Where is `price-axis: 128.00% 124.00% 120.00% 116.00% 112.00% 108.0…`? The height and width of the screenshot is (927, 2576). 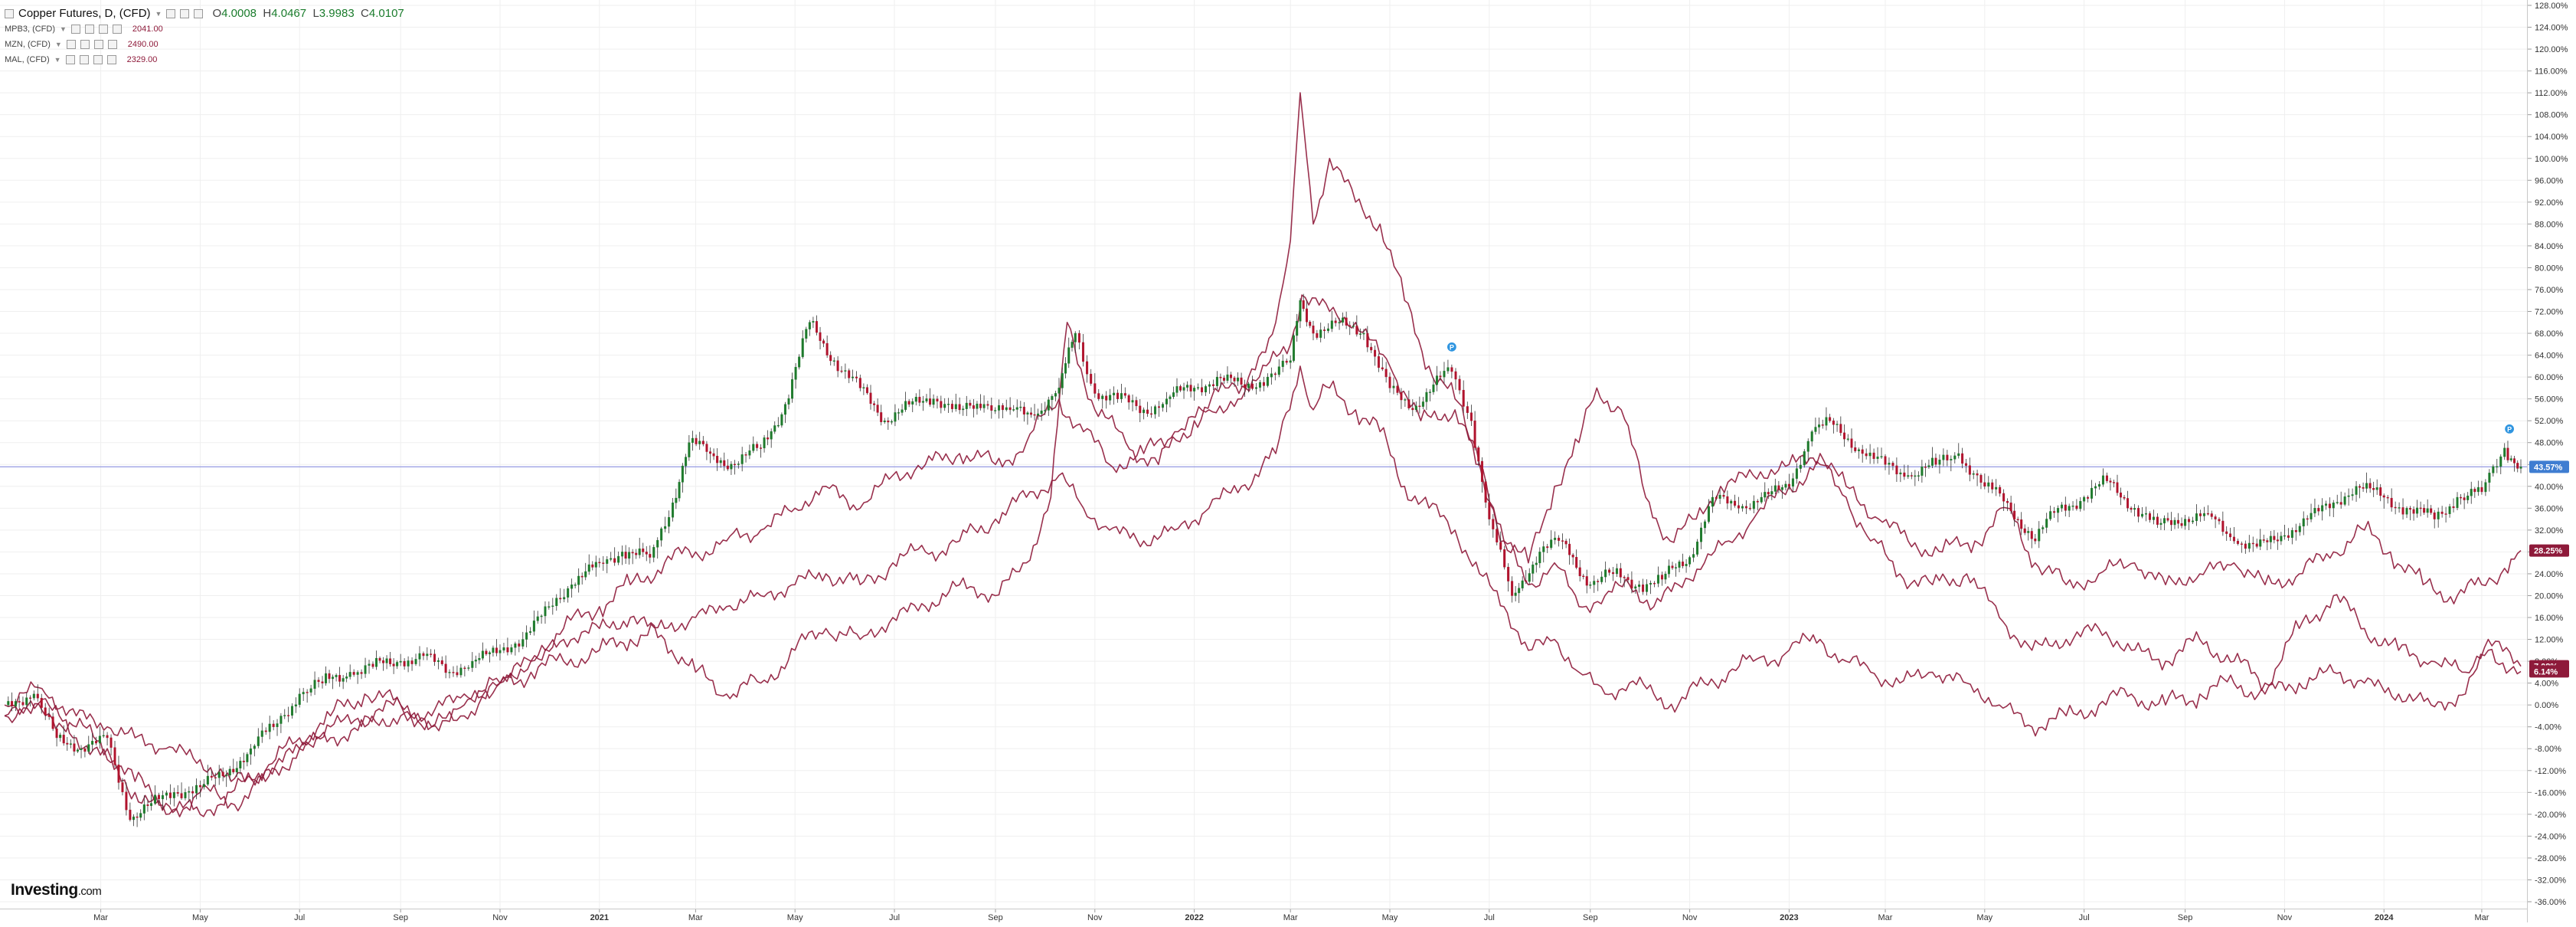
price-axis: 128.00% 124.00% 120.00% 116.00% 112.00% 108.0… is located at coordinates (2551, 461).